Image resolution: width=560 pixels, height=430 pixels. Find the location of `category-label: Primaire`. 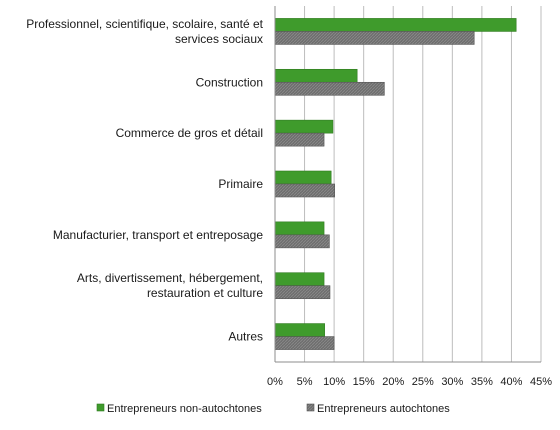

category-label: Primaire is located at coordinates (240, 184).